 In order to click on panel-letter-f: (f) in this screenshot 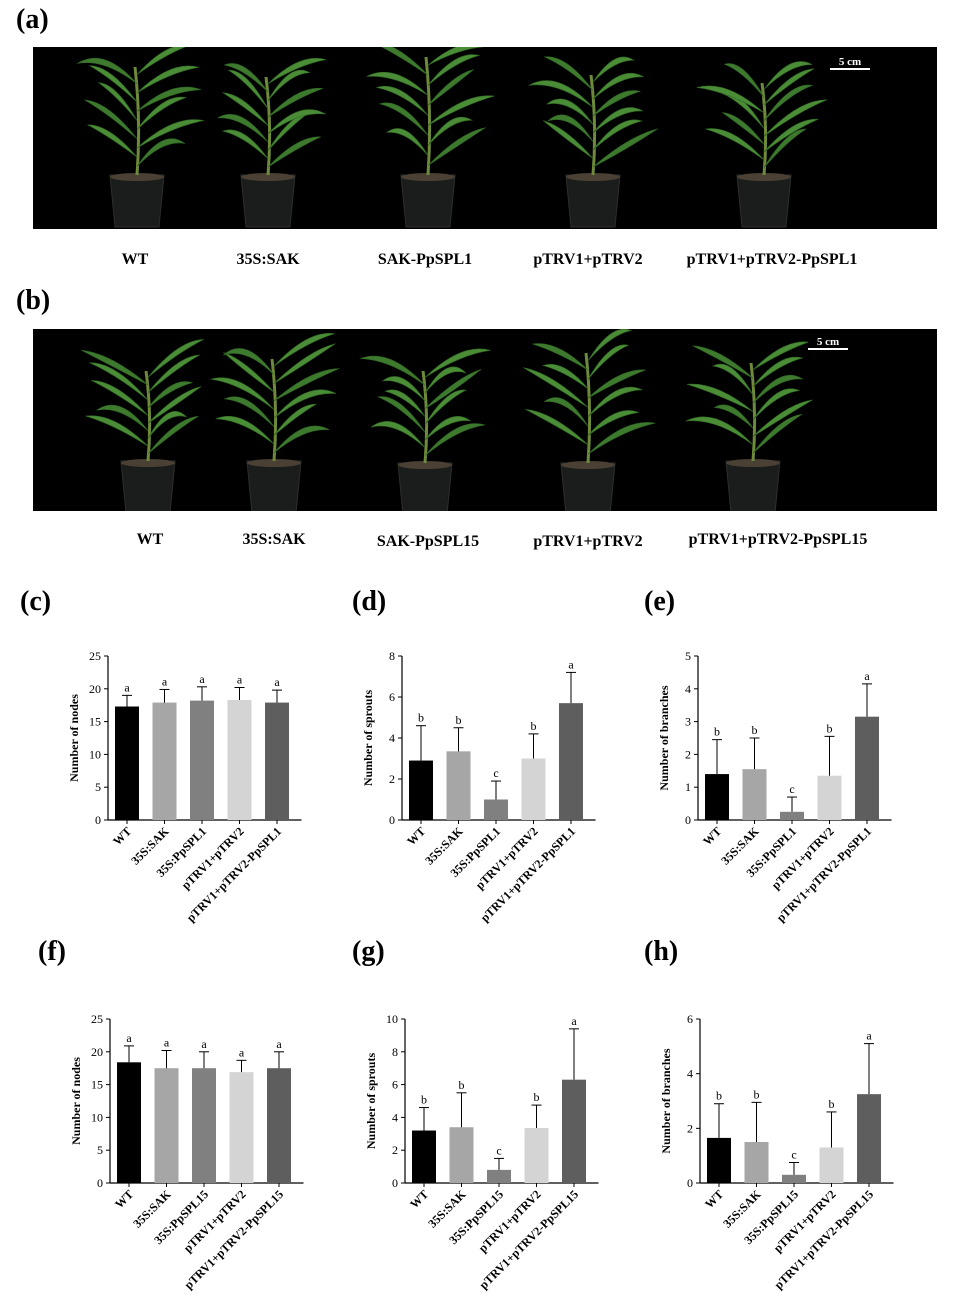, I will do `click(52, 951)`.